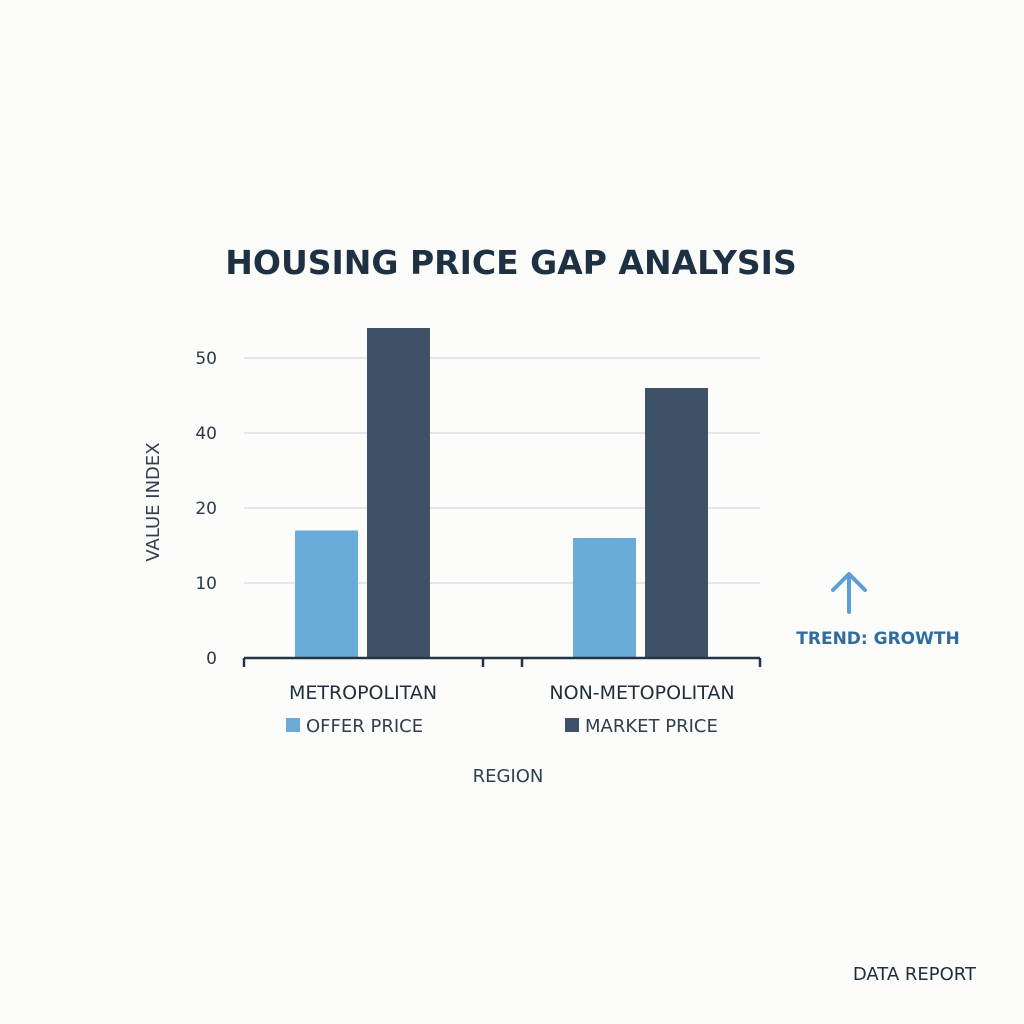 Image resolution: width=1024 pixels, height=1024 pixels. I want to click on bar-market-price-non-metropolitan, so click(676, 523).